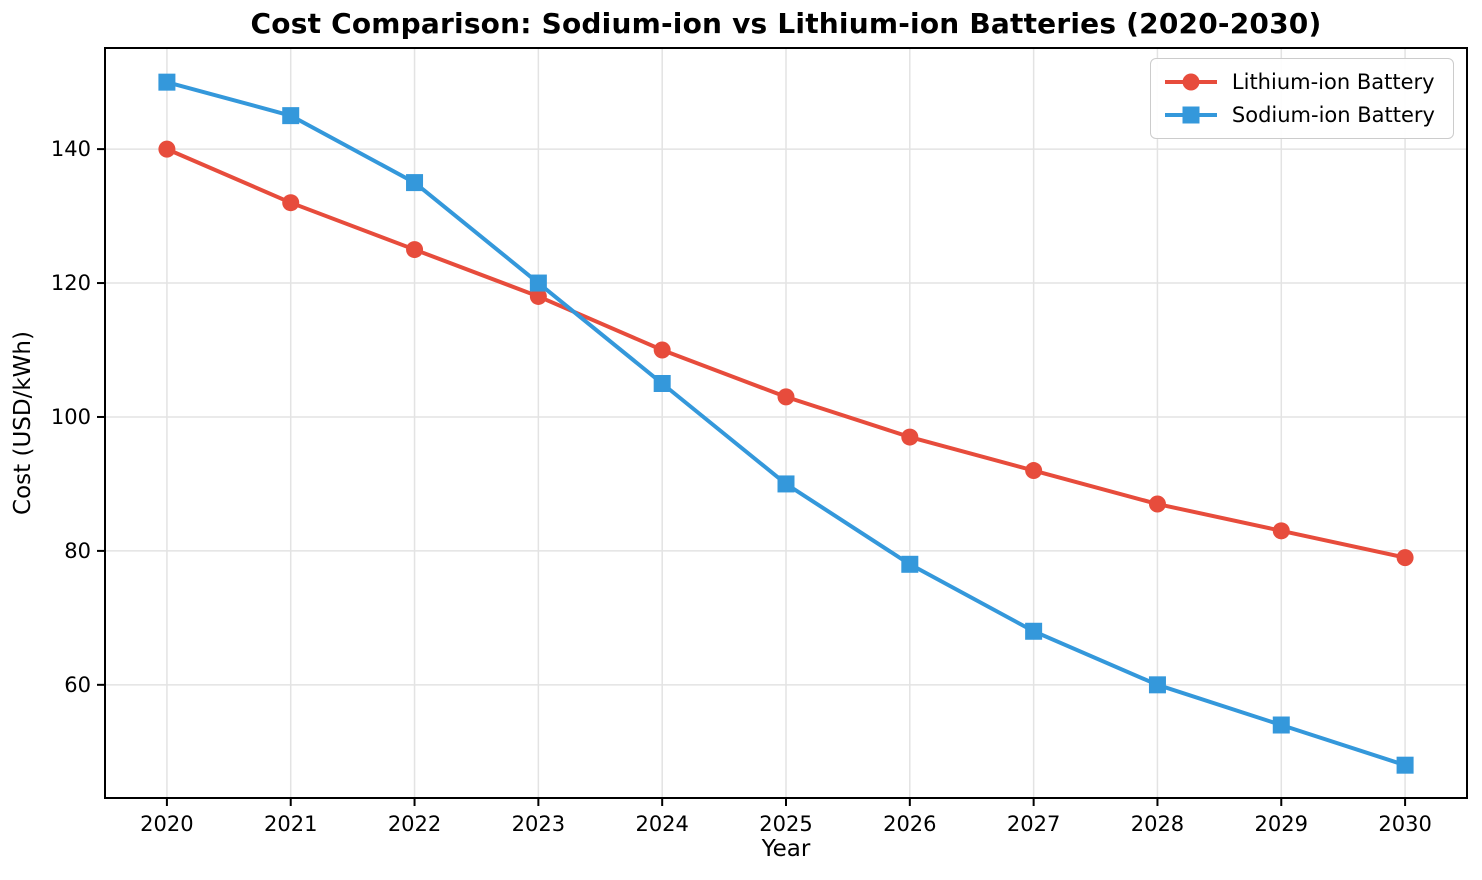 The height and width of the screenshot is (880, 1482). Describe the element at coordinates (1301, 98) in the screenshot. I see `legend: Lithium-ion Battery Sodium-ion Battery` at that location.